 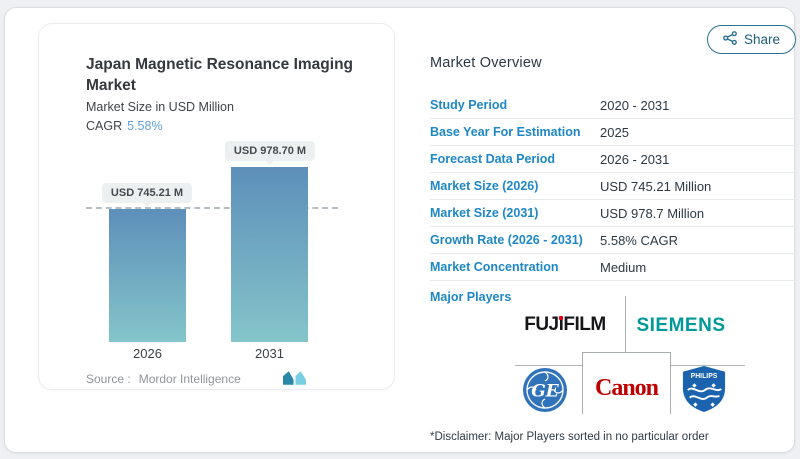 What do you see at coordinates (471, 297) in the screenshot?
I see `major-players-label: Major Players` at bounding box center [471, 297].